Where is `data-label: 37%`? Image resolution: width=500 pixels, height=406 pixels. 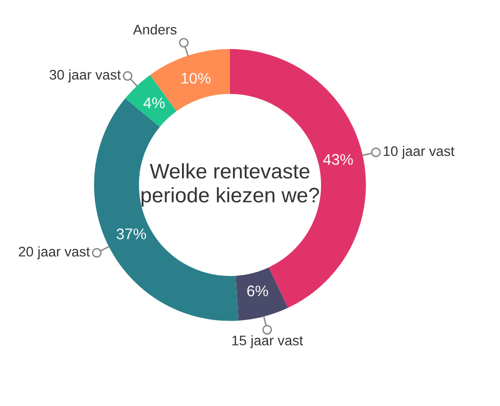 data-label: 37% is located at coordinates (131, 234).